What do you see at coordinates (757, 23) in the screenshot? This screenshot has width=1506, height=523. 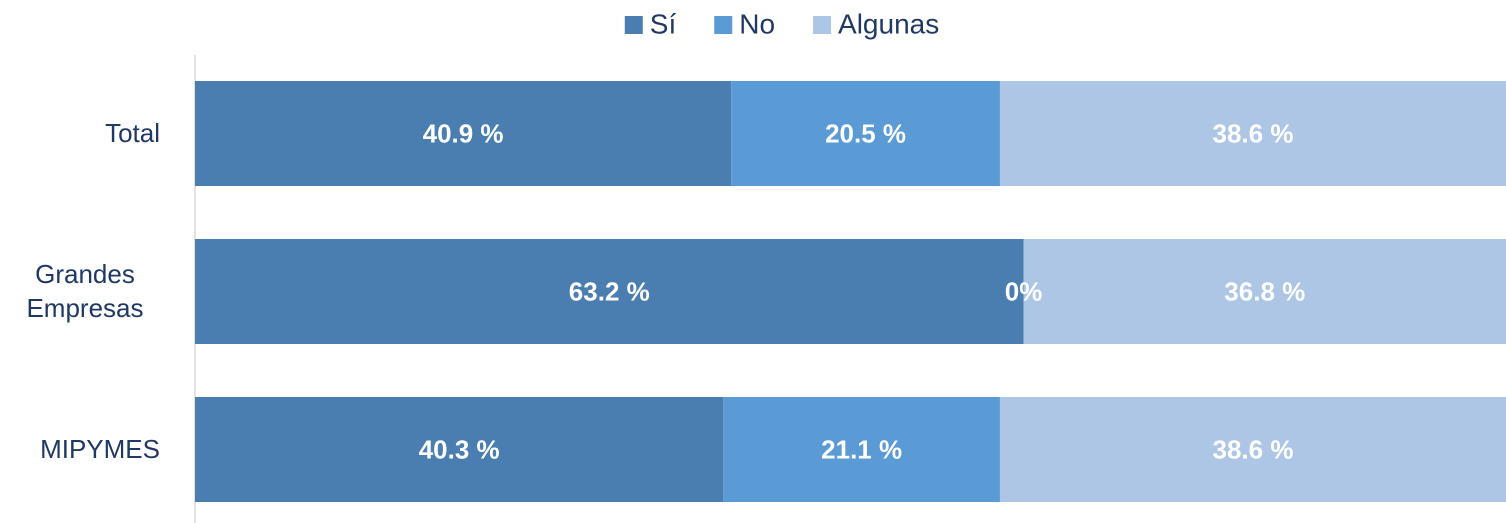 I see `legend-label: No` at bounding box center [757, 23].